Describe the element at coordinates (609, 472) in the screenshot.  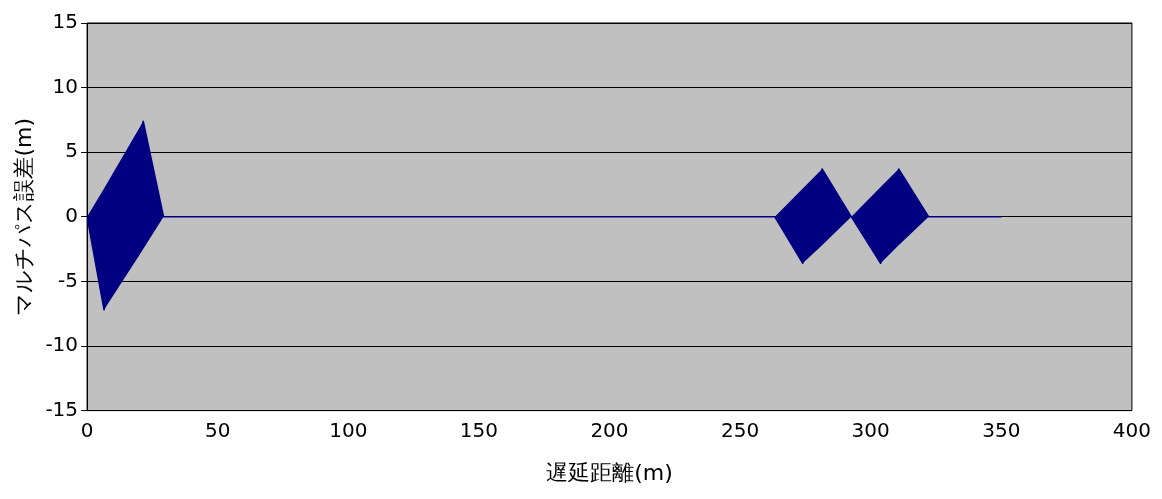
I see `x-axis-title: 遅延距離(m)` at that location.